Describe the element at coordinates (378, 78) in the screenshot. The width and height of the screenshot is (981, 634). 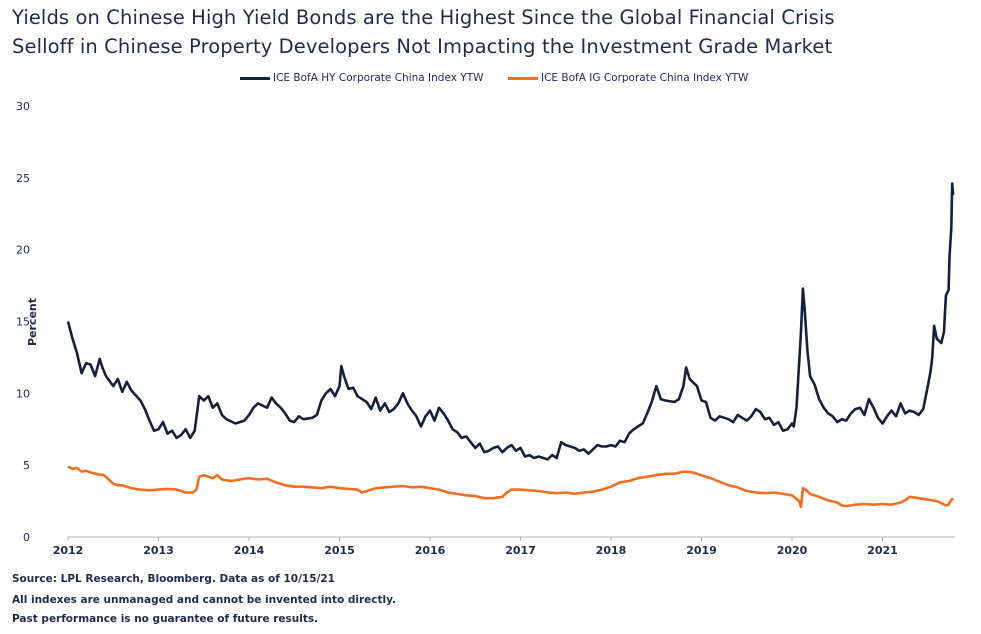
I see `legend-label-hy: ICE BofA HY Corporate China Index YTW` at that location.